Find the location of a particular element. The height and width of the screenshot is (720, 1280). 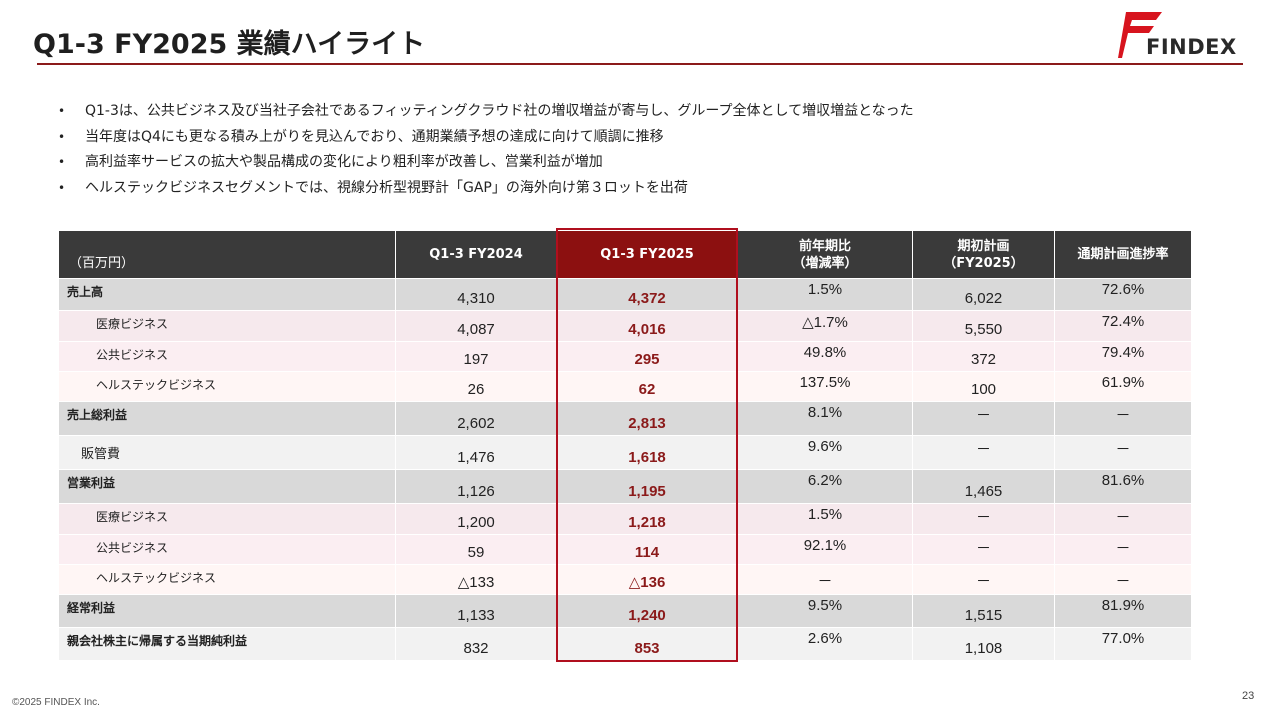

table-row: 公共ビジネス 197 295 49.8% 372 79.4% is located at coordinates (625, 356).